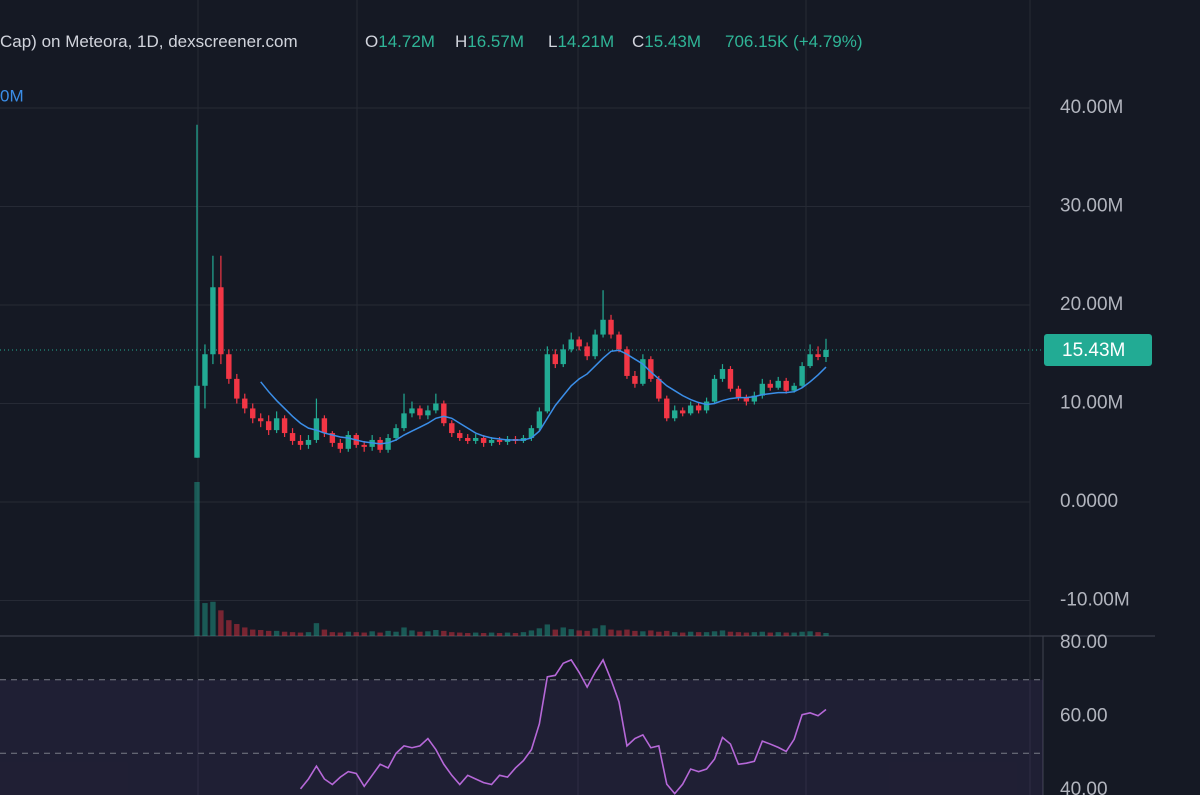 The width and height of the screenshot is (1200, 795). Describe the element at coordinates (149, 41) in the screenshot. I see `legend-source: Cap) on Meteora, 1D, dexscreener.com` at that location.